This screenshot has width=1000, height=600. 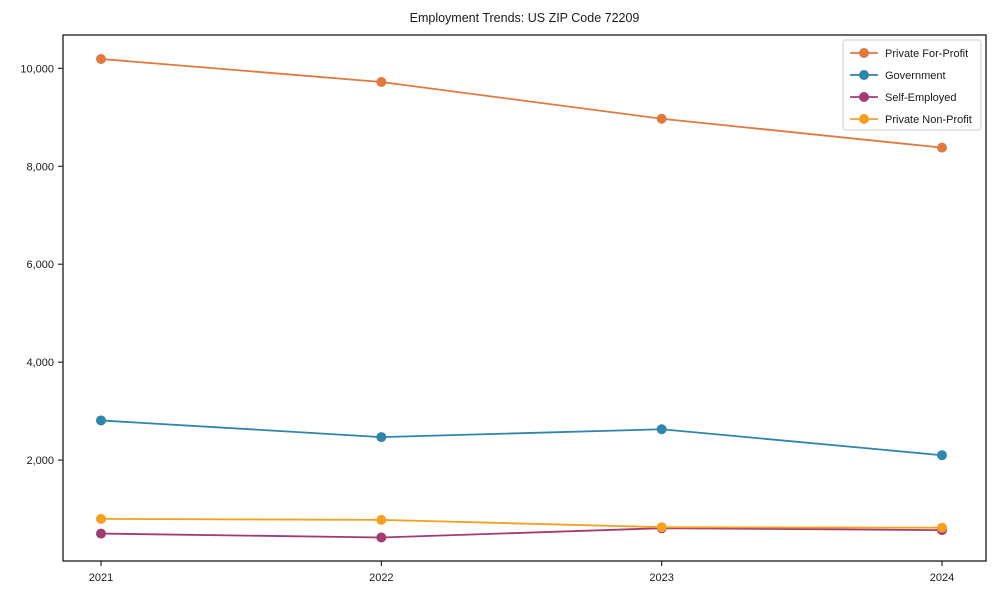 I want to click on legend-marker-private-non-profit, so click(x=864, y=119).